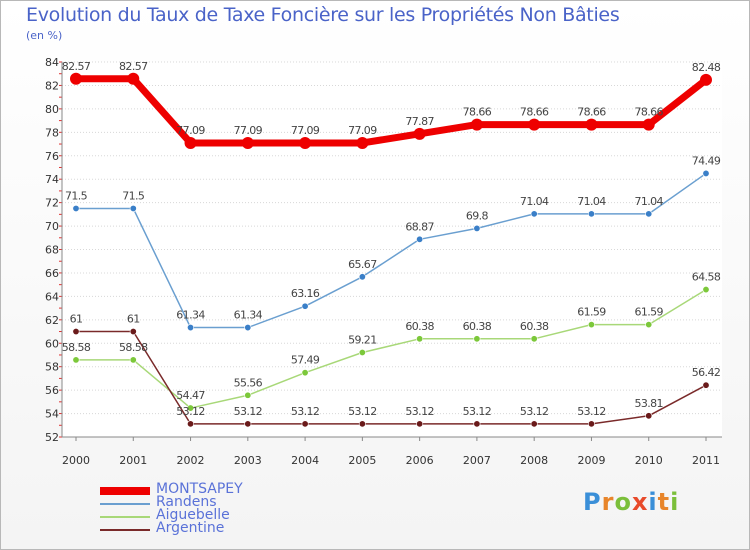  I want to click on data-label-randens: 69.8, so click(477, 215).